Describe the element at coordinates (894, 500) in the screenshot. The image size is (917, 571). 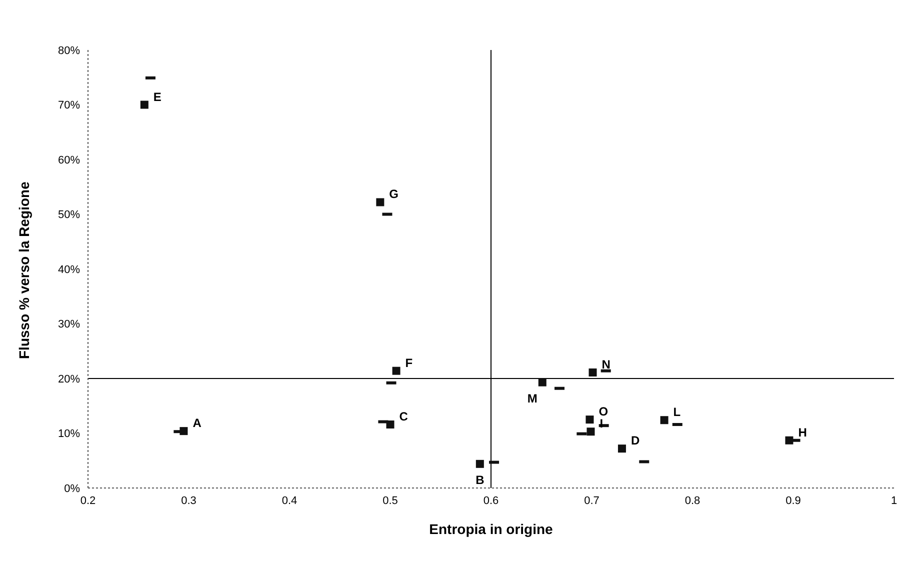
I see `x-tick-label: 1` at that location.